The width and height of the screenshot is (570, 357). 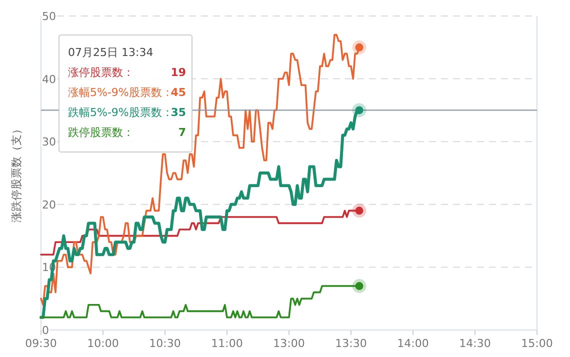 I want to click on x-tick-label: 10:00, so click(x=103, y=343).